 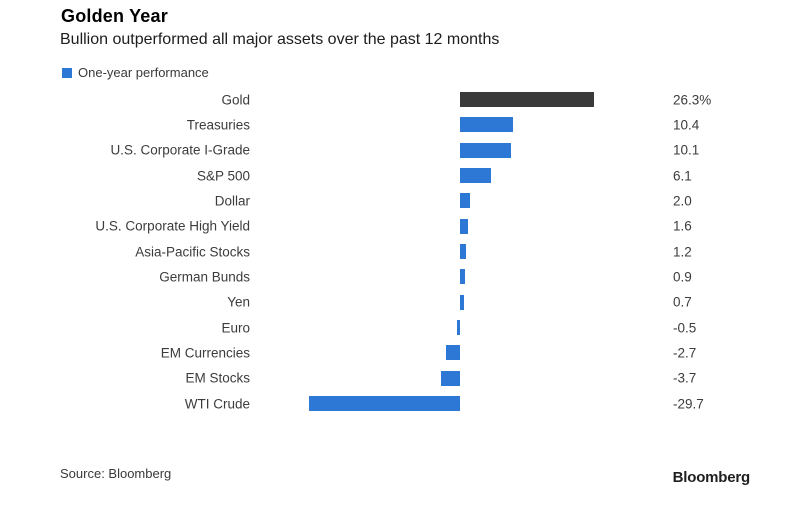 What do you see at coordinates (205, 353) in the screenshot?
I see `category-label: EM Currencies` at bounding box center [205, 353].